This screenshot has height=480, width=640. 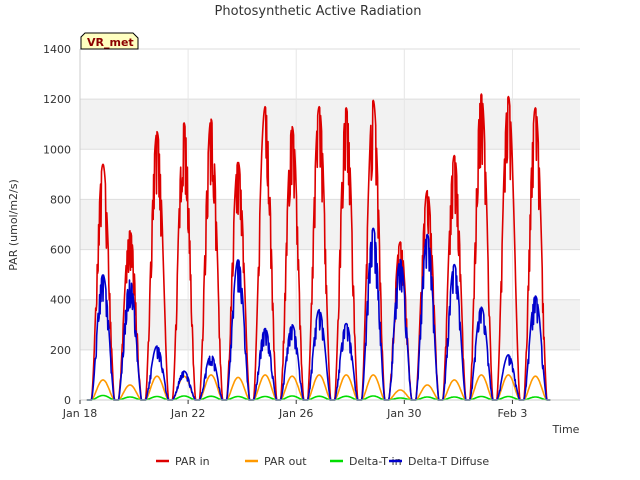 What do you see at coordinates (512, 413) in the screenshot?
I see `x-tick-label: Feb 3` at bounding box center [512, 413].